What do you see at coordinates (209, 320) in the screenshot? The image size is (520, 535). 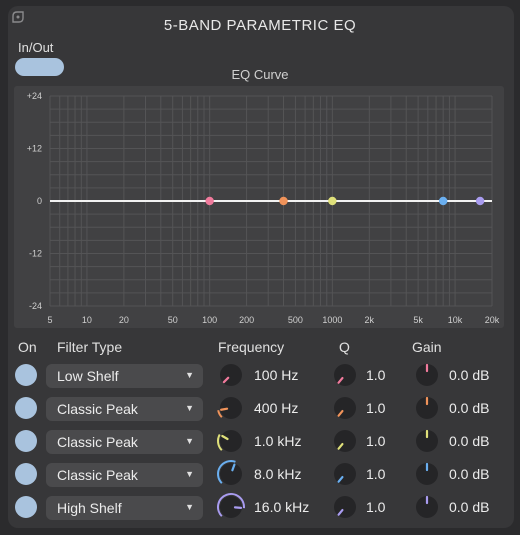 I see `x-tick-label: 100` at bounding box center [209, 320].